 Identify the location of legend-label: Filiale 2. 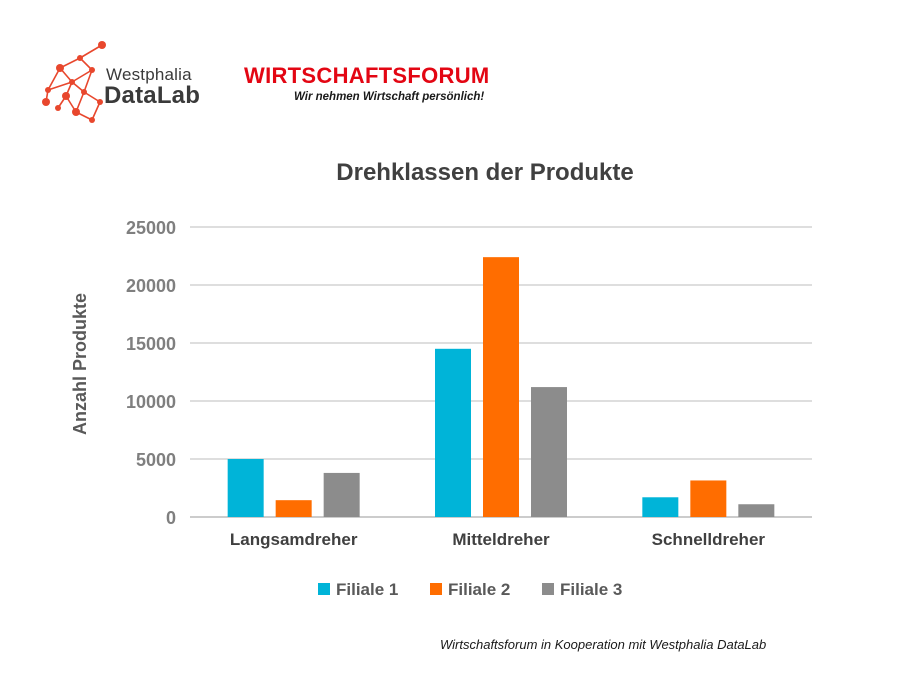
(479, 589).